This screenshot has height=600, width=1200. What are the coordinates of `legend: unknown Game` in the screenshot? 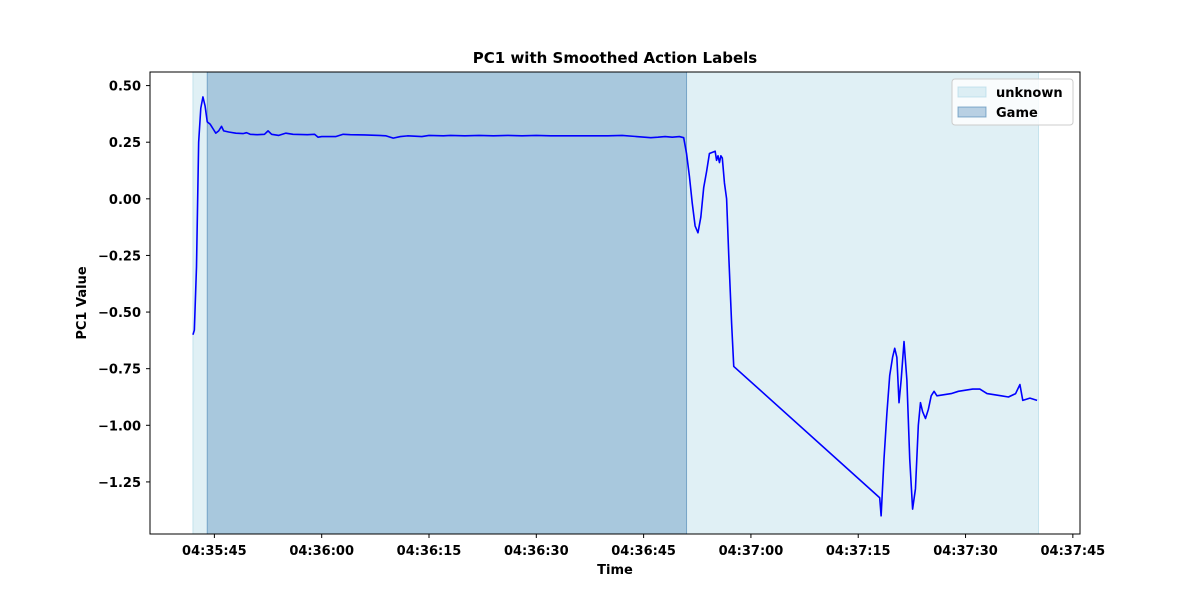 It's located at (1012, 102).